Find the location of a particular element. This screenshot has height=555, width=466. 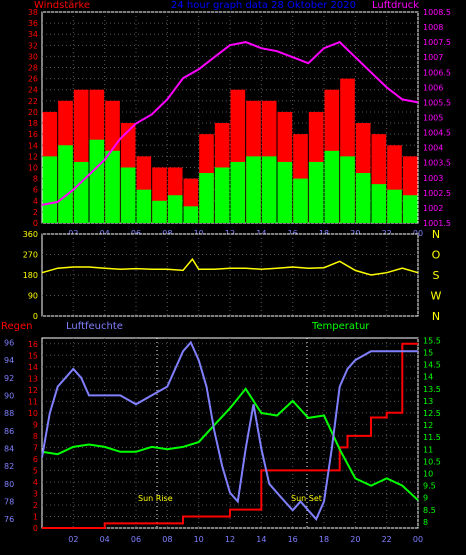

direction-panel-grid is located at coordinates (230, 275).